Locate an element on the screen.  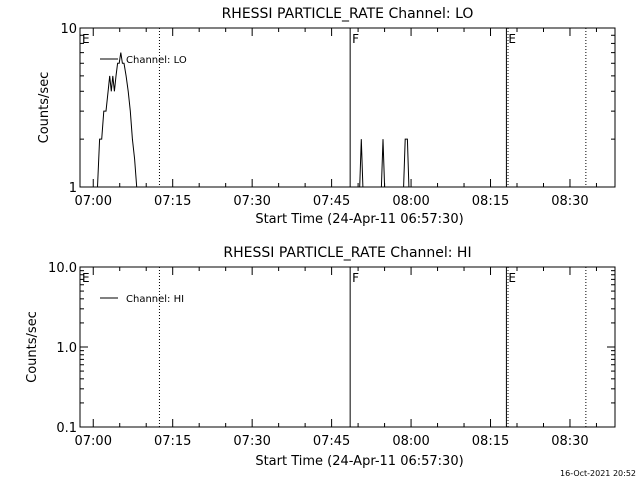
timestamp-label: 16-Oct-2021 20:52 is located at coordinates (598, 473).